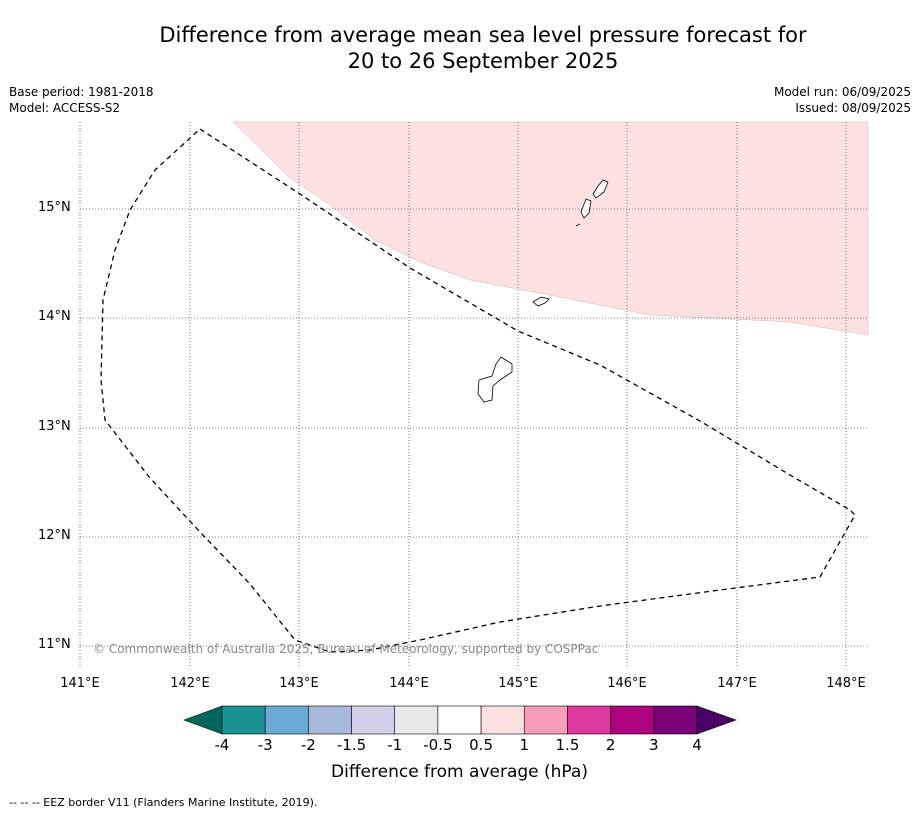 The height and width of the screenshot is (816, 919). What do you see at coordinates (541, 301) in the screenshot?
I see `rota-island` at bounding box center [541, 301].